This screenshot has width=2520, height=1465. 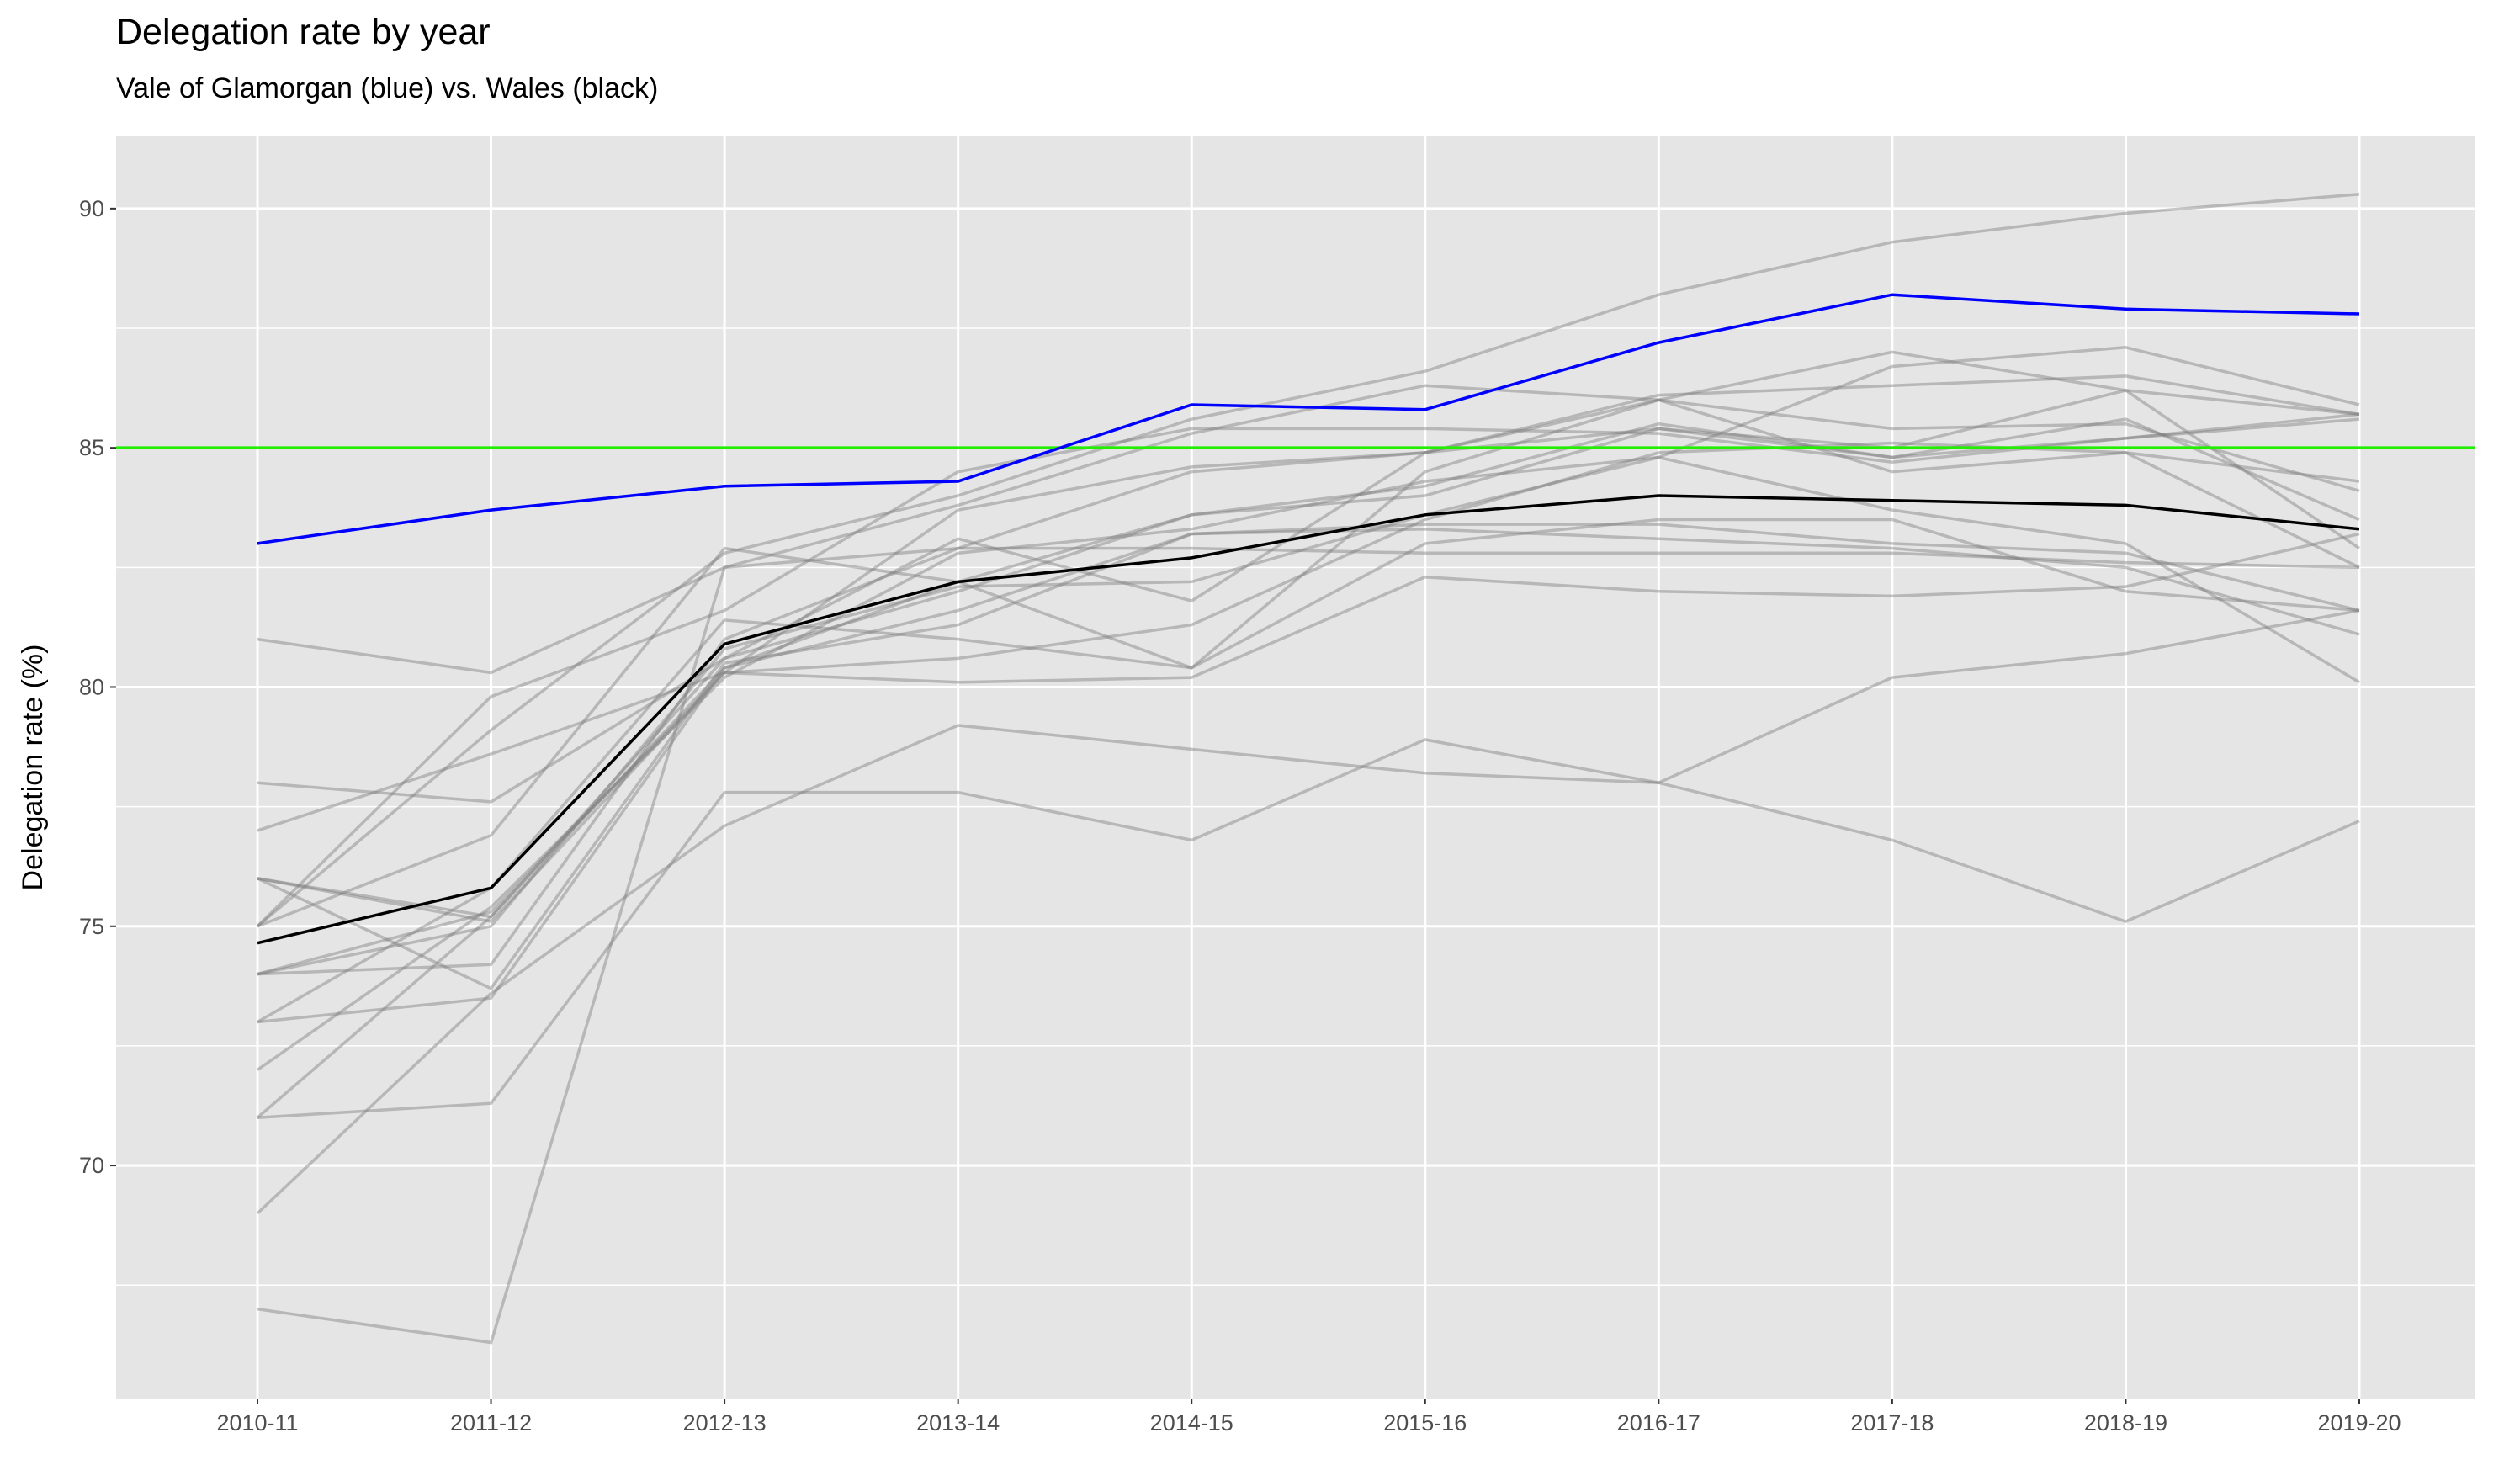 What do you see at coordinates (2125, 1423) in the screenshot?
I see `x-tick-label: 2018-19` at bounding box center [2125, 1423].